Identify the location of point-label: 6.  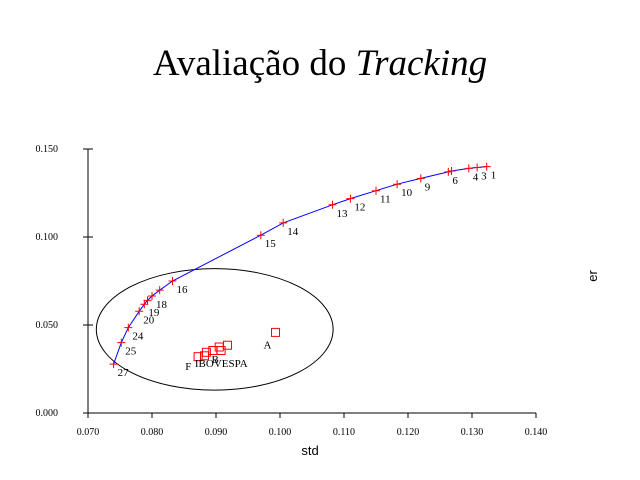
(455, 181).